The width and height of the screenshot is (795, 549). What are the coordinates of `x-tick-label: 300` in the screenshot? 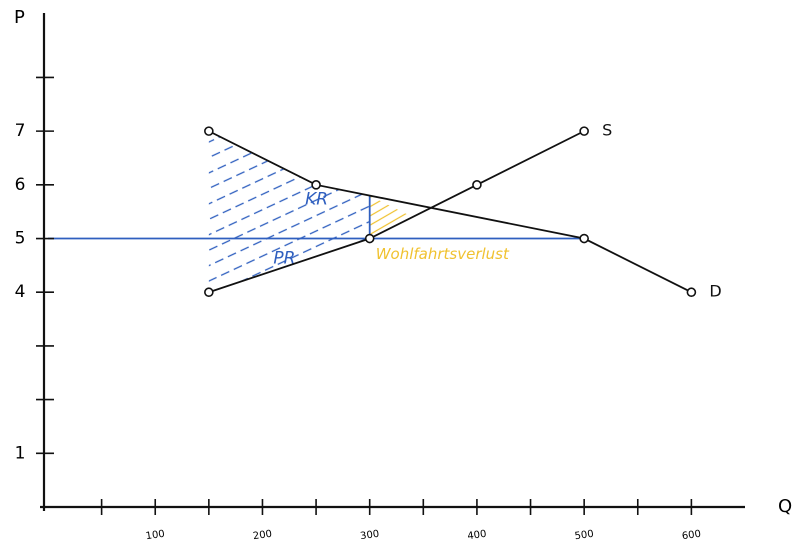 It's located at (370, 536).